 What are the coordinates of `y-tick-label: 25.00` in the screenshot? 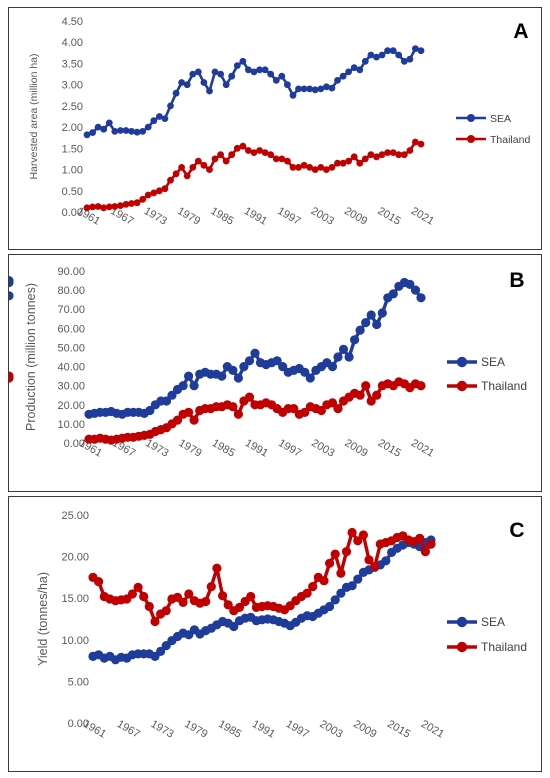 It's located at (75, 516).